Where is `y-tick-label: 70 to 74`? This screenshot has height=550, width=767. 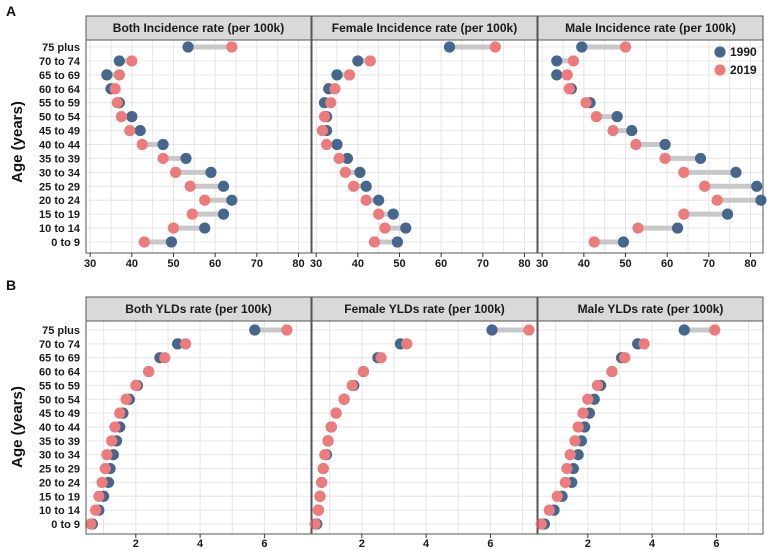
y-tick-label: 70 to 74 is located at coordinates (60, 62).